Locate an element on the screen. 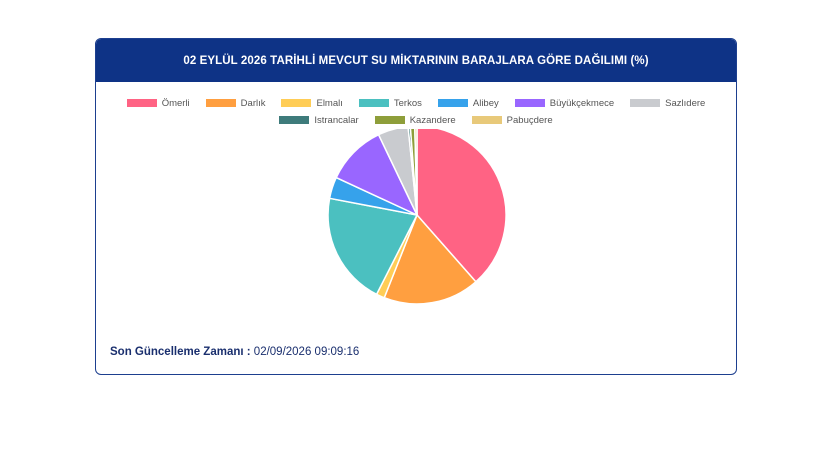 This screenshot has height=461, width=820. legend-item: Istrancalar is located at coordinates (319, 120).